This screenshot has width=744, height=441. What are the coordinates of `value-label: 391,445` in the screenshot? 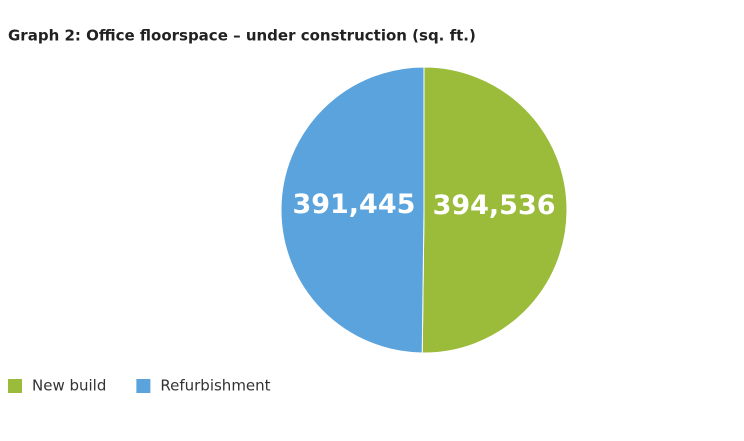 It's located at (353, 204).